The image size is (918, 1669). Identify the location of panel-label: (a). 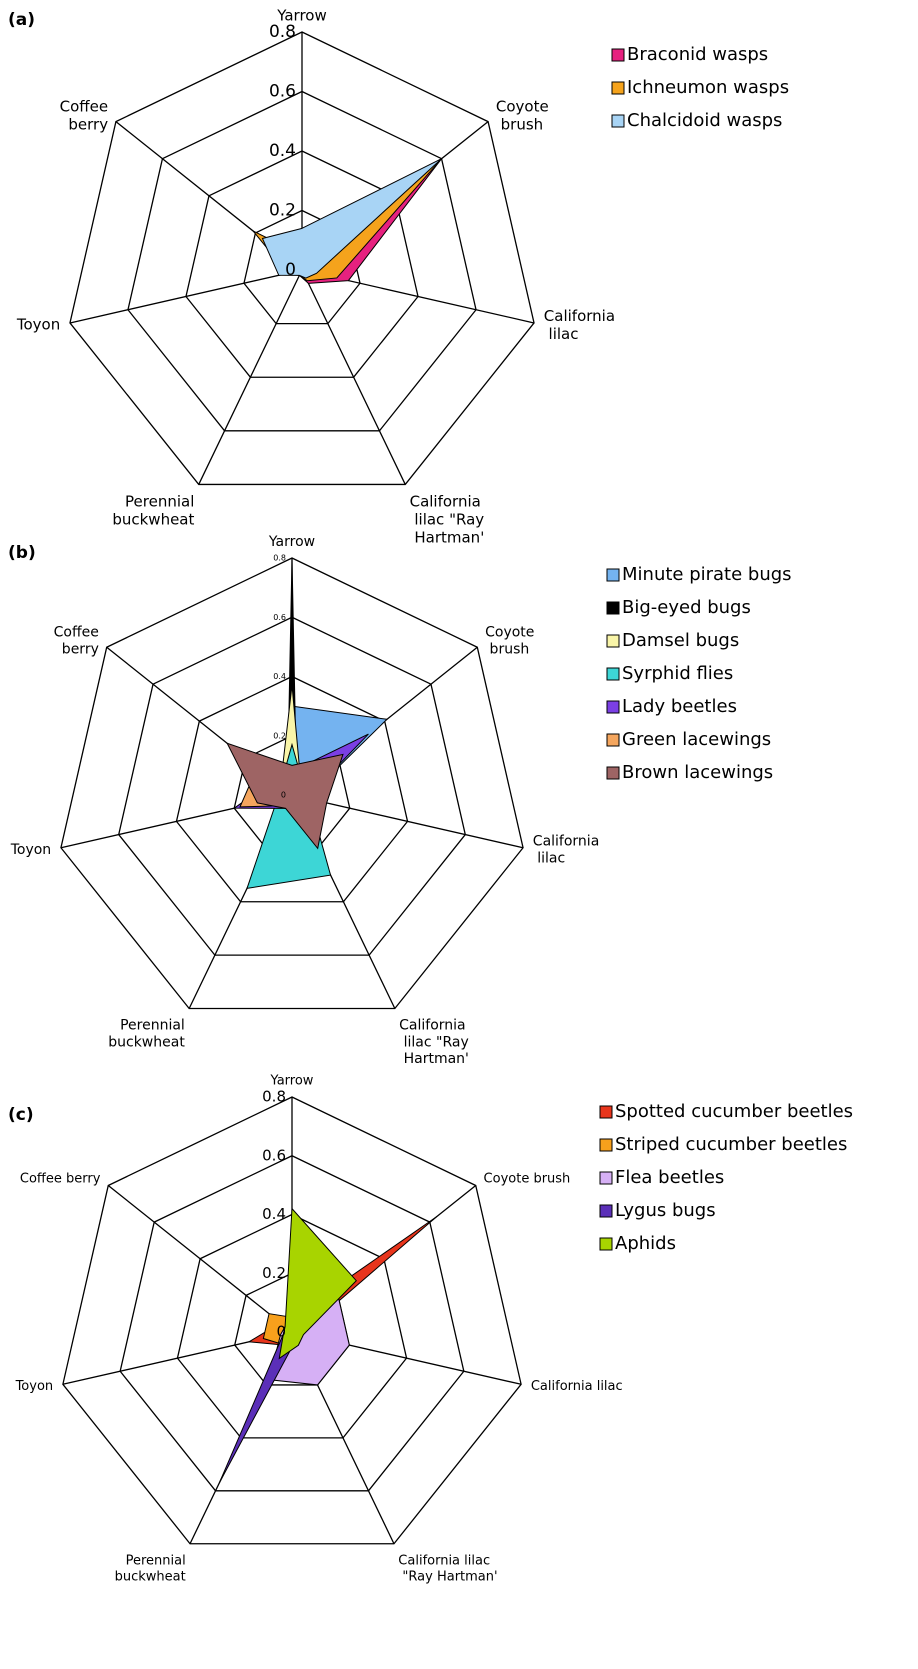
(21, 20).